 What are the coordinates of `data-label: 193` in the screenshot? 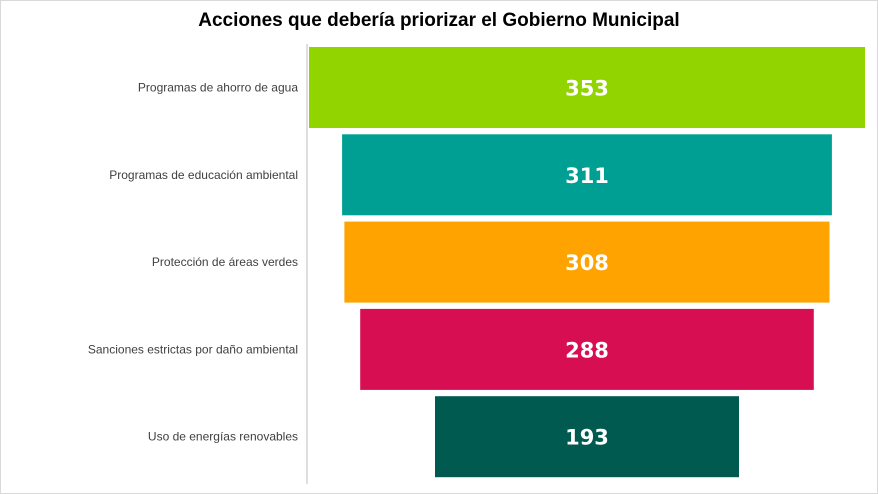 It's located at (587, 438).